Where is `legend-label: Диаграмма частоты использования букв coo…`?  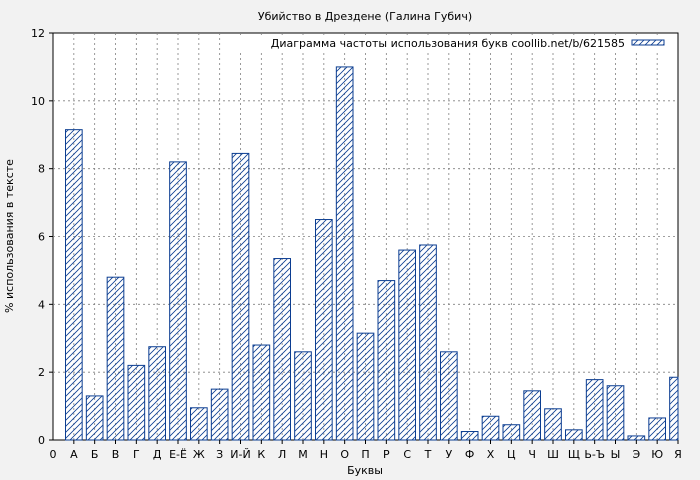
legend-label: Диаграмма частоты использования букв coo… is located at coordinates (448, 43).